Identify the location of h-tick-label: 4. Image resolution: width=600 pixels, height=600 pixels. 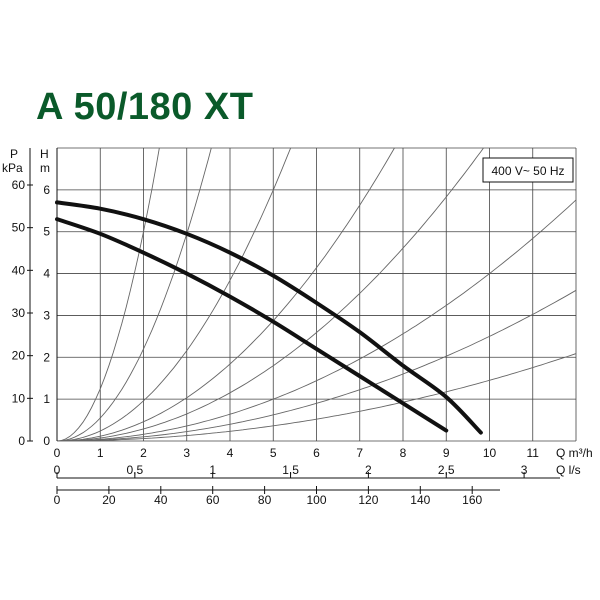
(46, 274).